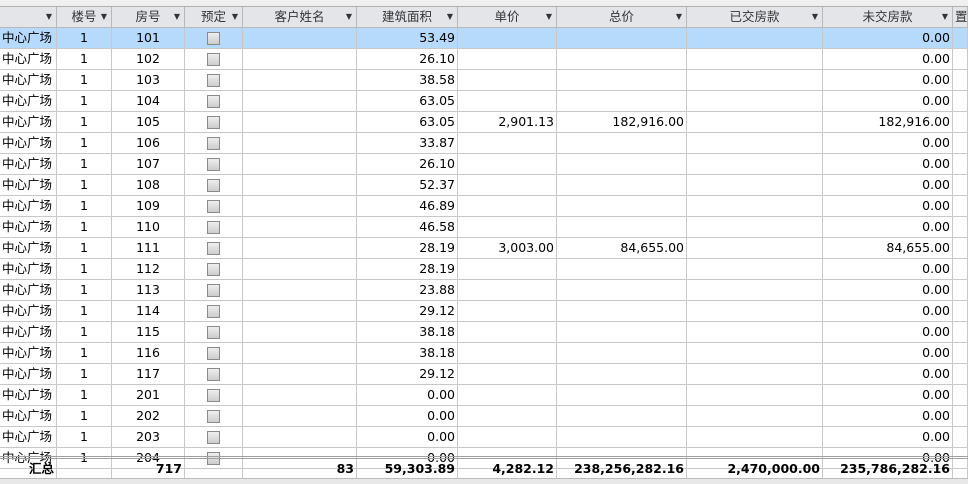 This screenshot has height=484, width=968. I want to click on table-row: 中心广场 1 117 29.12 0.00, so click(484, 374).